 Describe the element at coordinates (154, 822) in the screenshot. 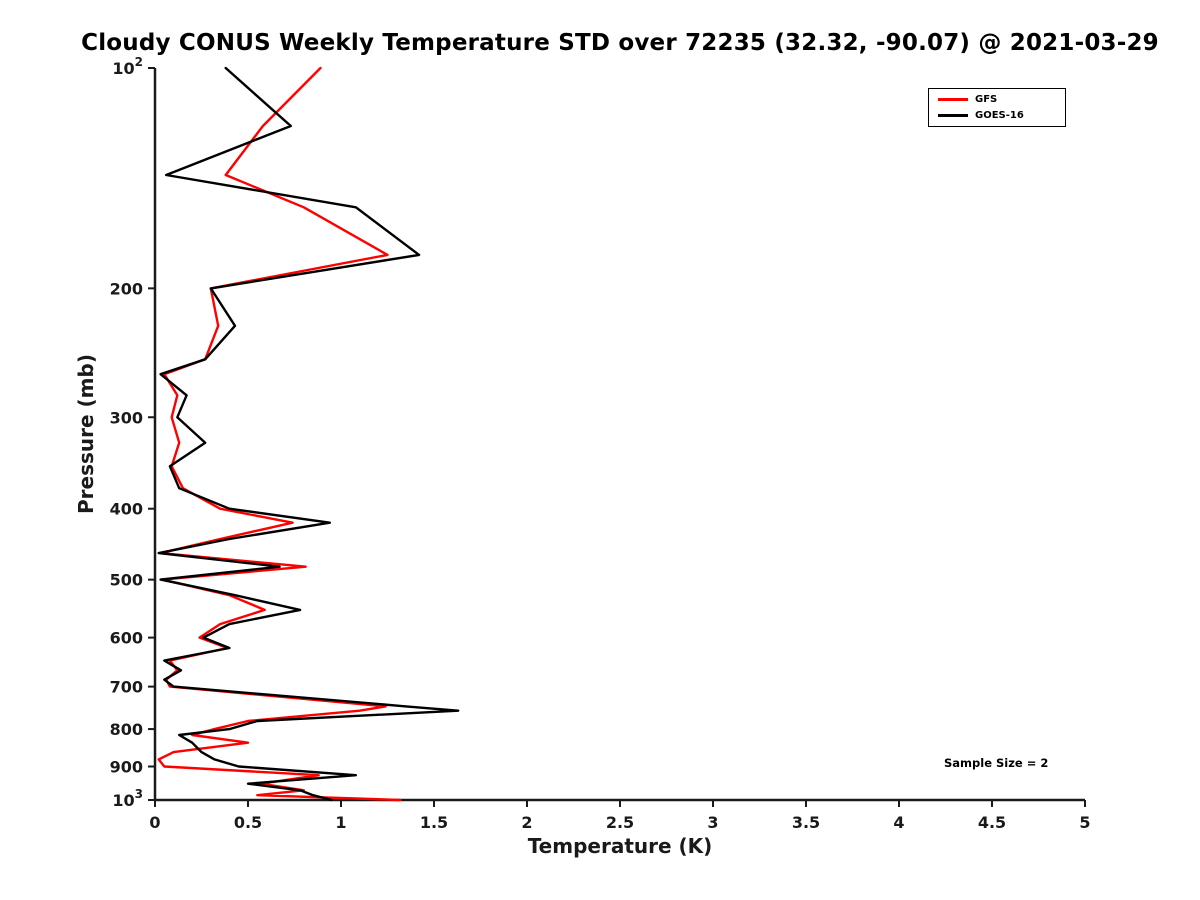

I see `x-tick-label: 0` at that location.